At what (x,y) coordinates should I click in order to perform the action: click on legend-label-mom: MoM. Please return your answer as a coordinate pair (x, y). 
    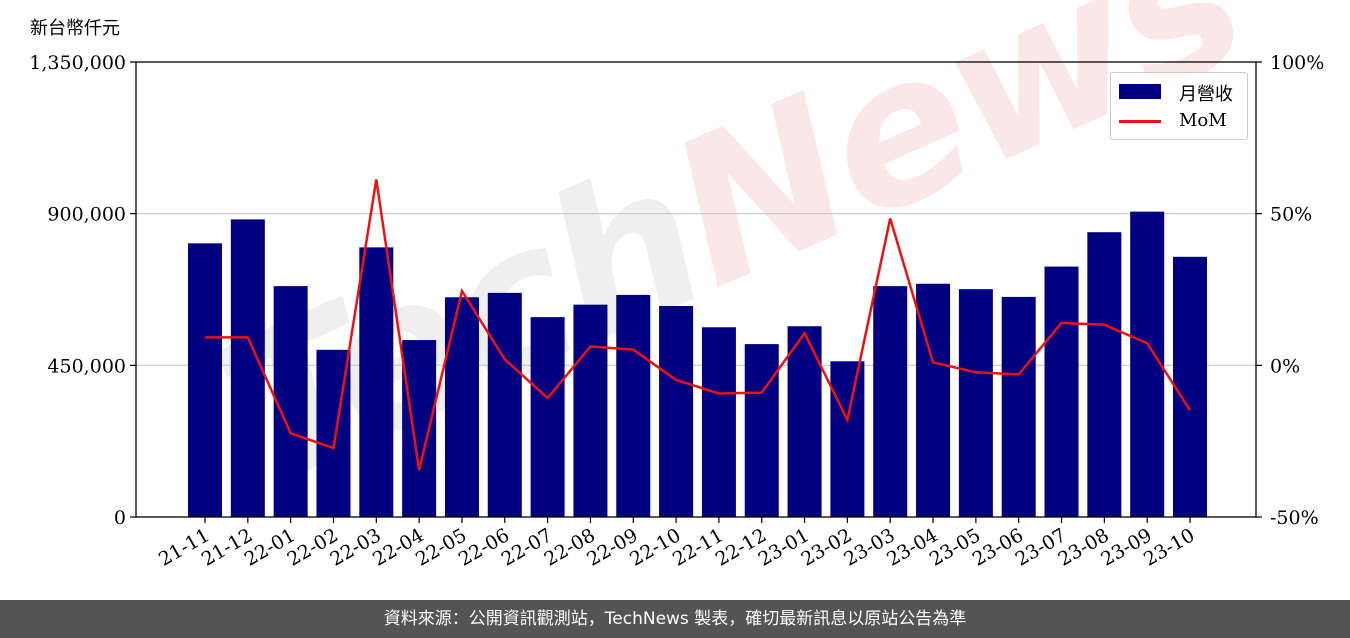
    Looking at the image, I should click on (1203, 120).